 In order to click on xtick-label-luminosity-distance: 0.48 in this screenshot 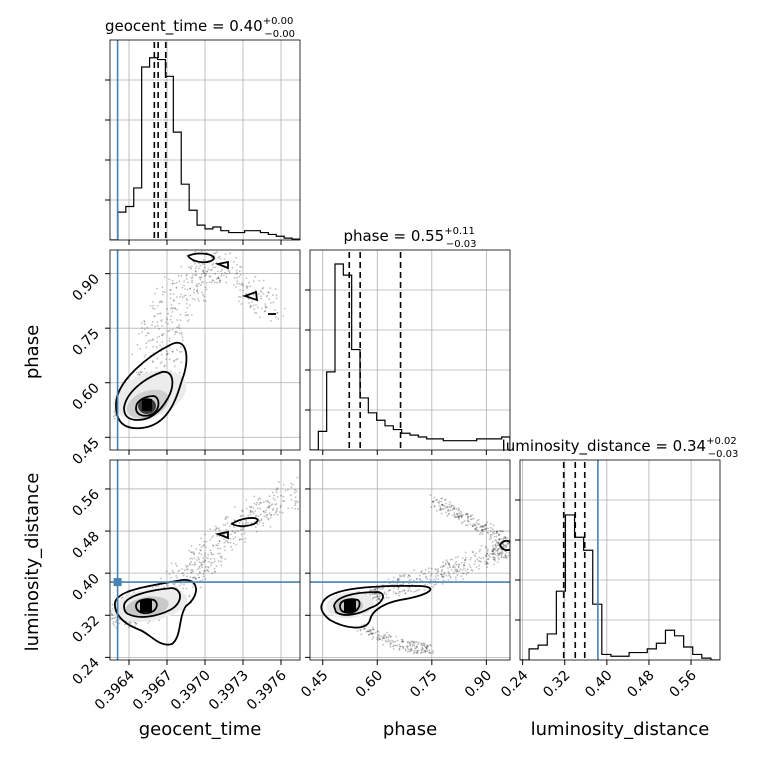, I will do `click(640, 684)`.